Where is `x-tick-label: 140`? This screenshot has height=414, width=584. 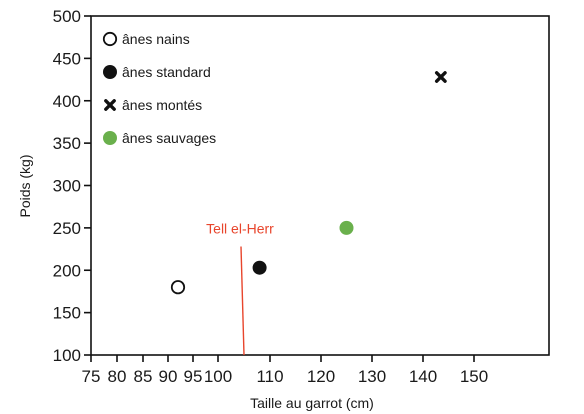
x-tick-label: 140 is located at coordinates (423, 376).